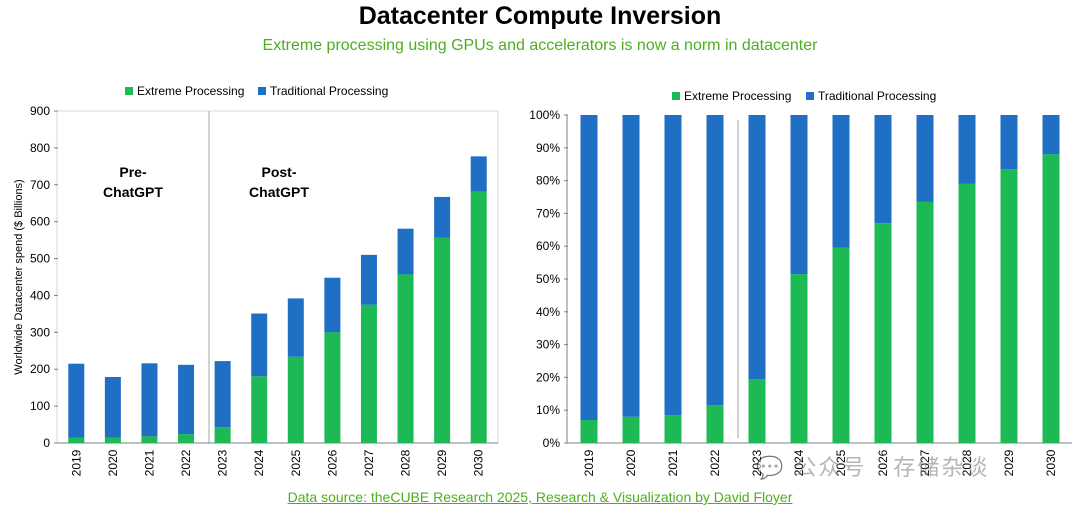 The height and width of the screenshot is (510, 1080). Describe the element at coordinates (295, 327) in the screenshot. I see `left-bar-traditional-2025` at that location.